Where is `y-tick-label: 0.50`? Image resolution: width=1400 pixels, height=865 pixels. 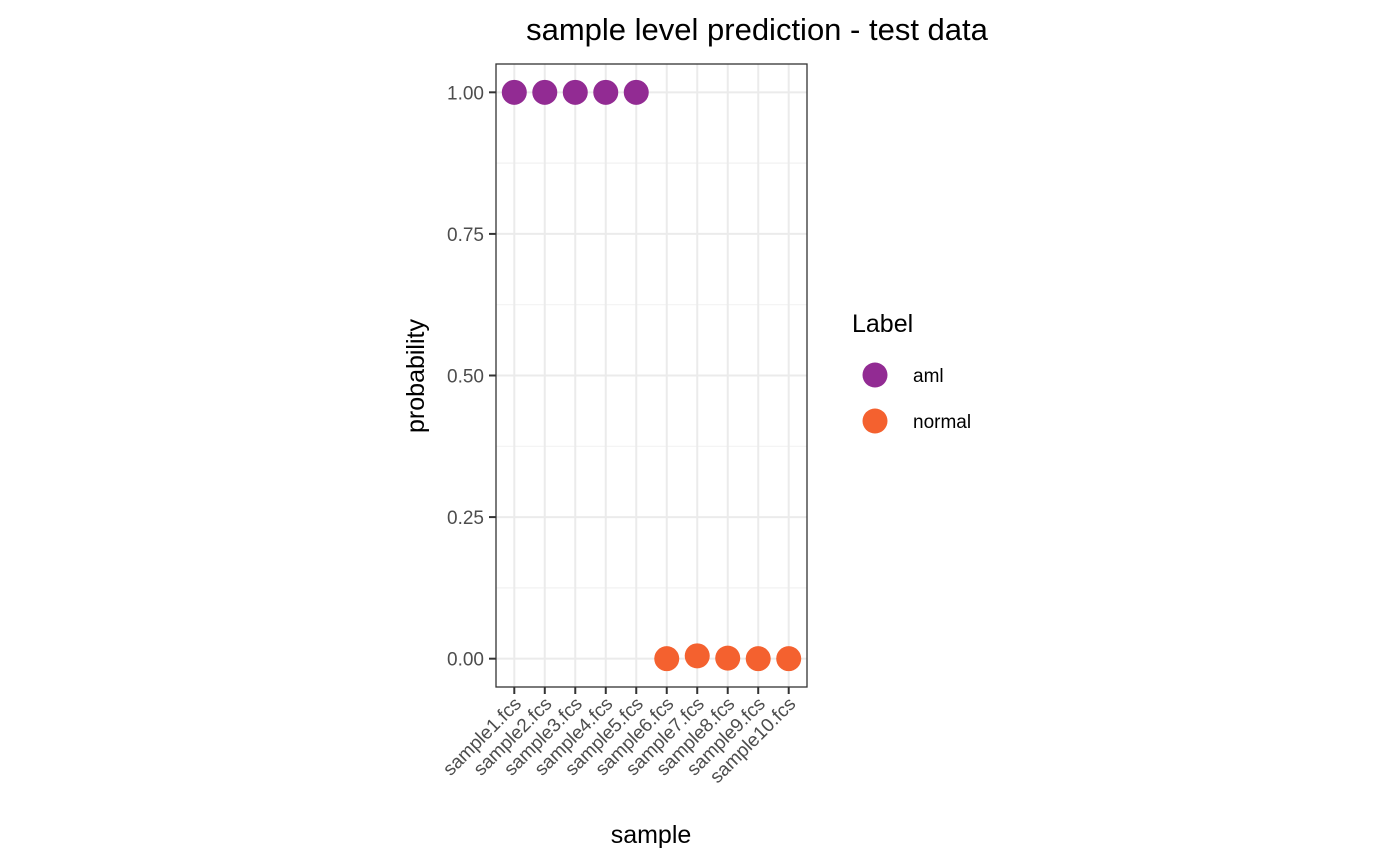
y-tick-label: 0.50 is located at coordinates (465, 377).